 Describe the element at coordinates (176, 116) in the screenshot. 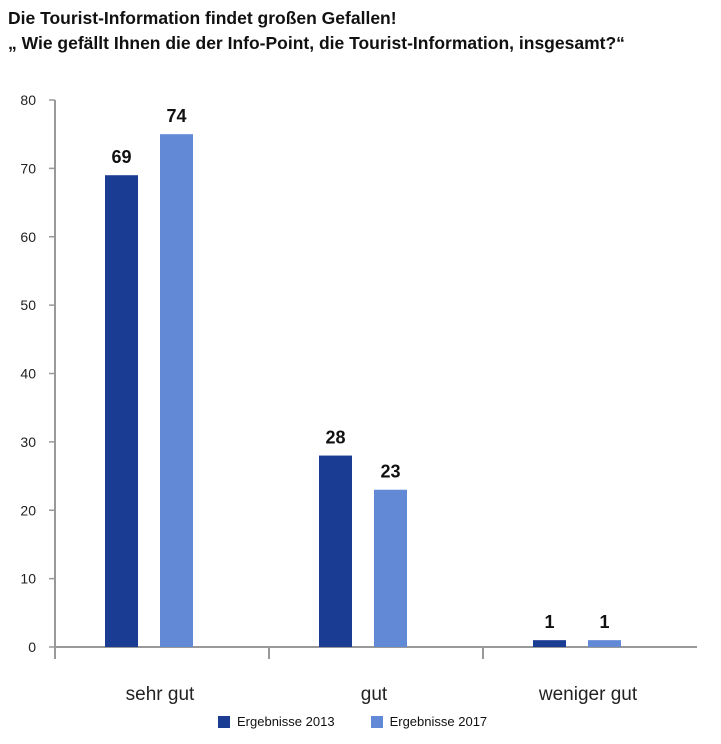

I see `data-label-2017: 74` at that location.